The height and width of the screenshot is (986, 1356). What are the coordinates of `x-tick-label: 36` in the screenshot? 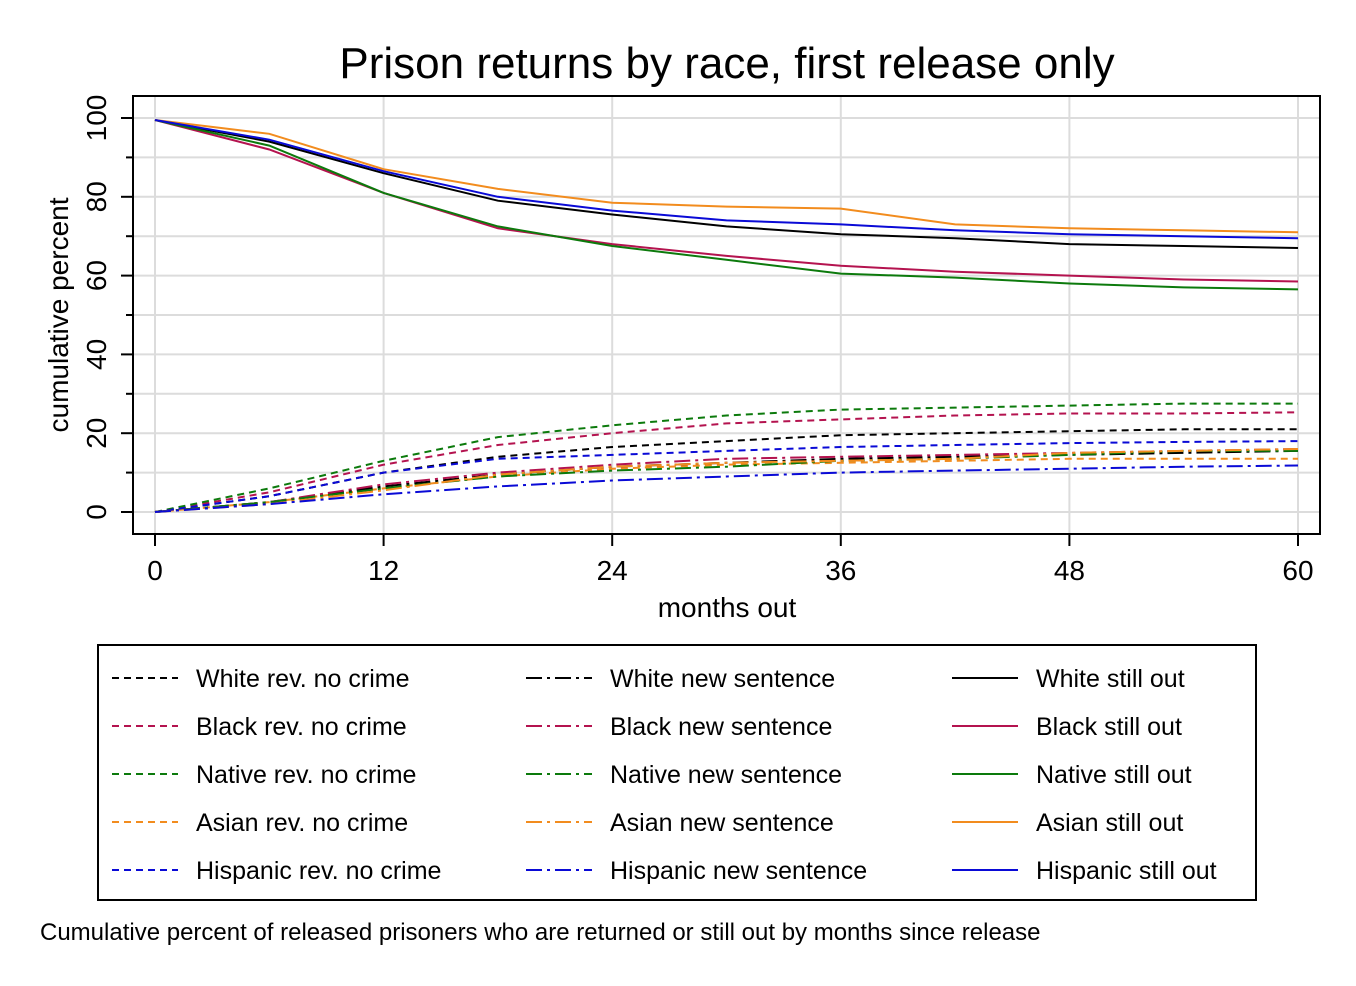 It's located at (840, 570).